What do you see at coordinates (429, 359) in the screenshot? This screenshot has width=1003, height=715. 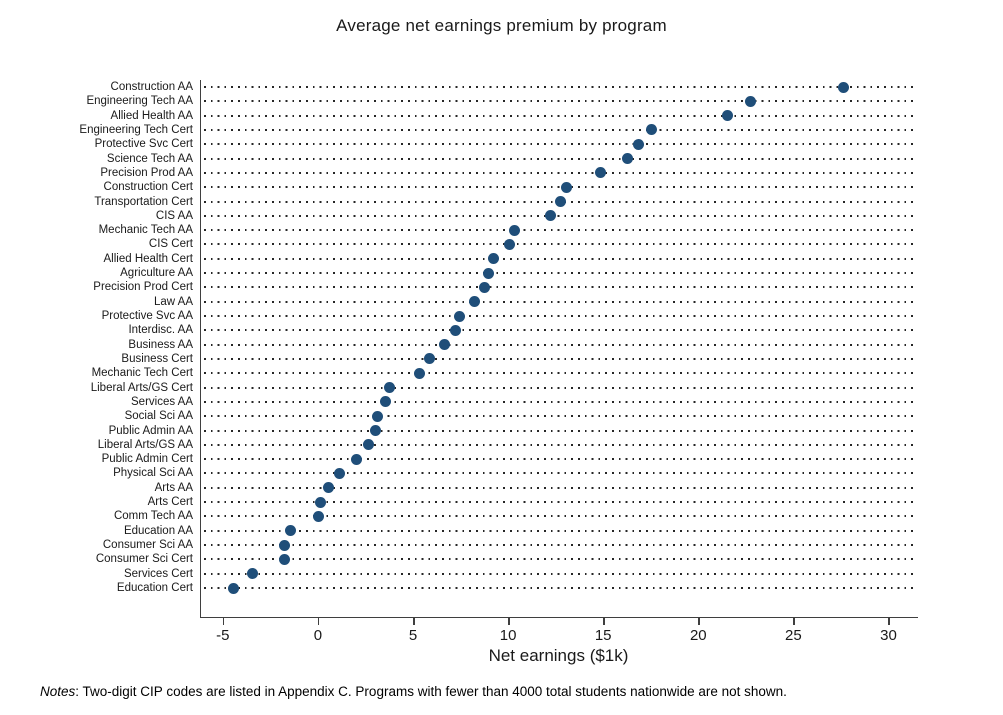 I see `data-point-business-cert` at bounding box center [429, 359].